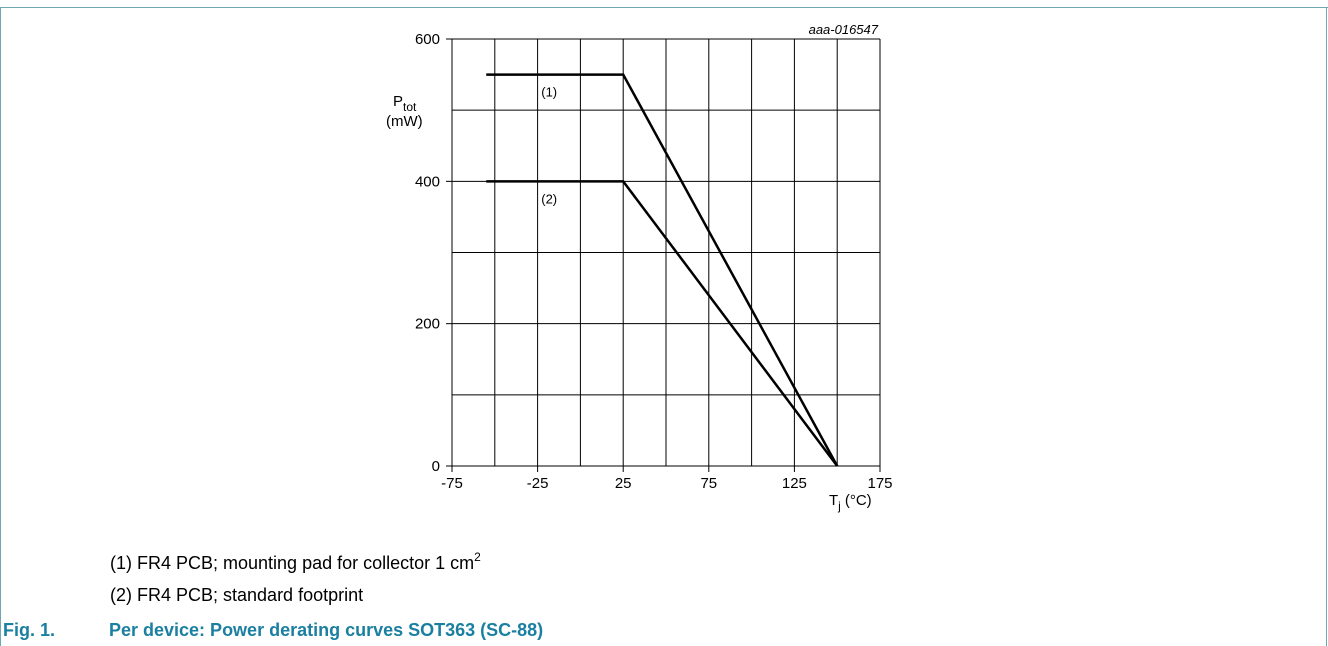  What do you see at coordinates (879, 483) in the screenshot?
I see `x-tick-label: 175` at bounding box center [879, 483].